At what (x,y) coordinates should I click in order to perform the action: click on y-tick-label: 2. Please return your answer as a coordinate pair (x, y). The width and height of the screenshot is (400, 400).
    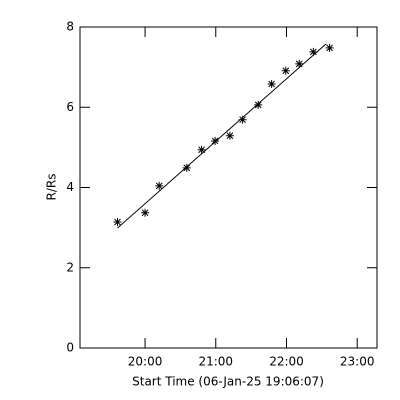
    Looking at the image, I should click on (70, 267).